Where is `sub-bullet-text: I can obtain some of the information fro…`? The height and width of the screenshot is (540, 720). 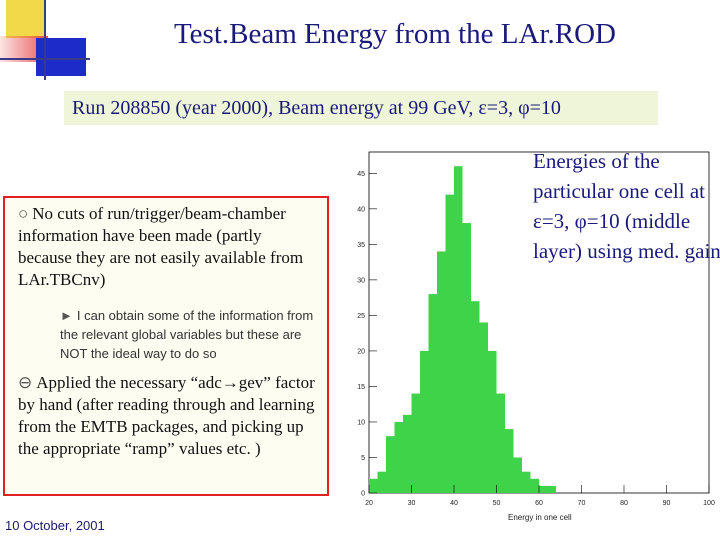
sub-bullet-text: I can obtain some of the information fro… is located at coordinates (187, 334).